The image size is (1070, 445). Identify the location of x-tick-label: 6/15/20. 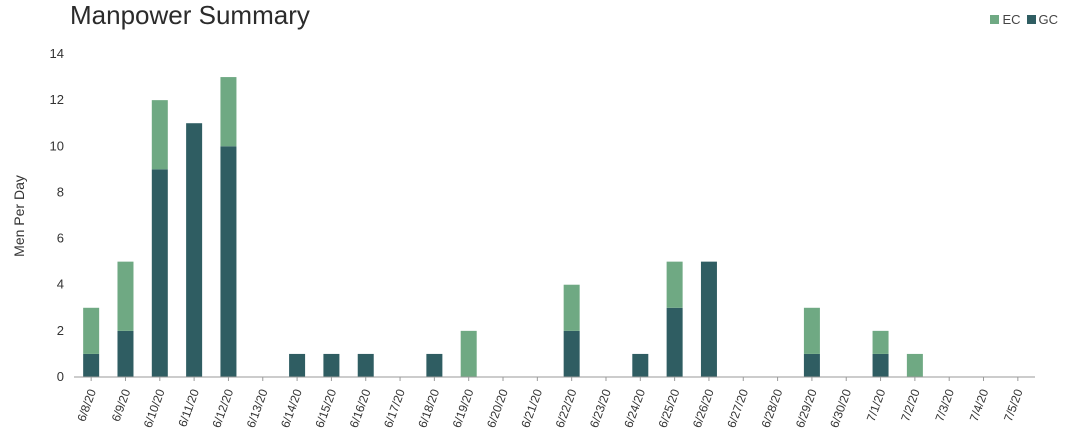
(325, 408).